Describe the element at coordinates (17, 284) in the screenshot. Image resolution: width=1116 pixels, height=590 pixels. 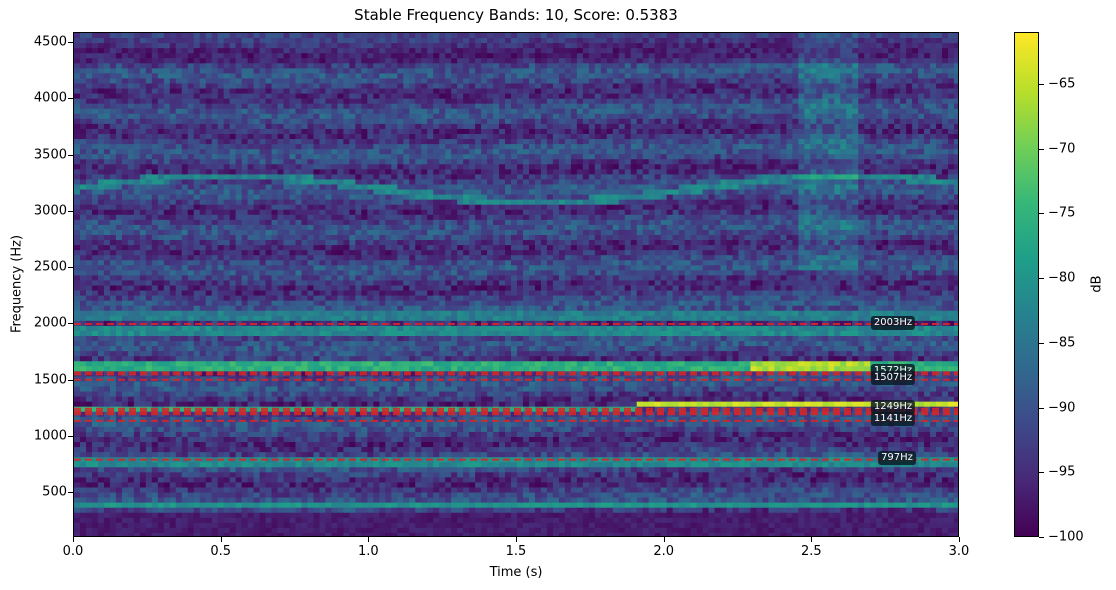
I see `y-axis-label: Frequency (Hz)` at that location.